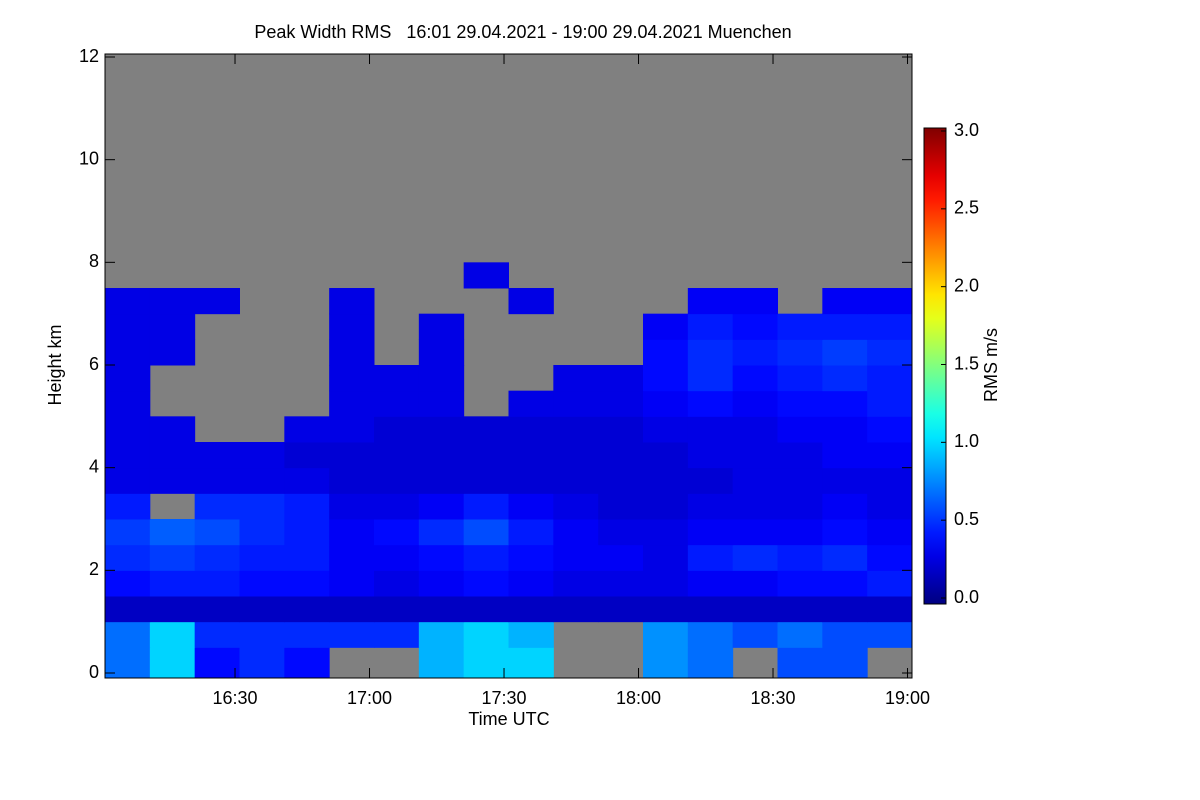 Image resolution: width=1200 pixels, height=800 pixels. I want to click on y-tick-label: 10, so click(89, 158).